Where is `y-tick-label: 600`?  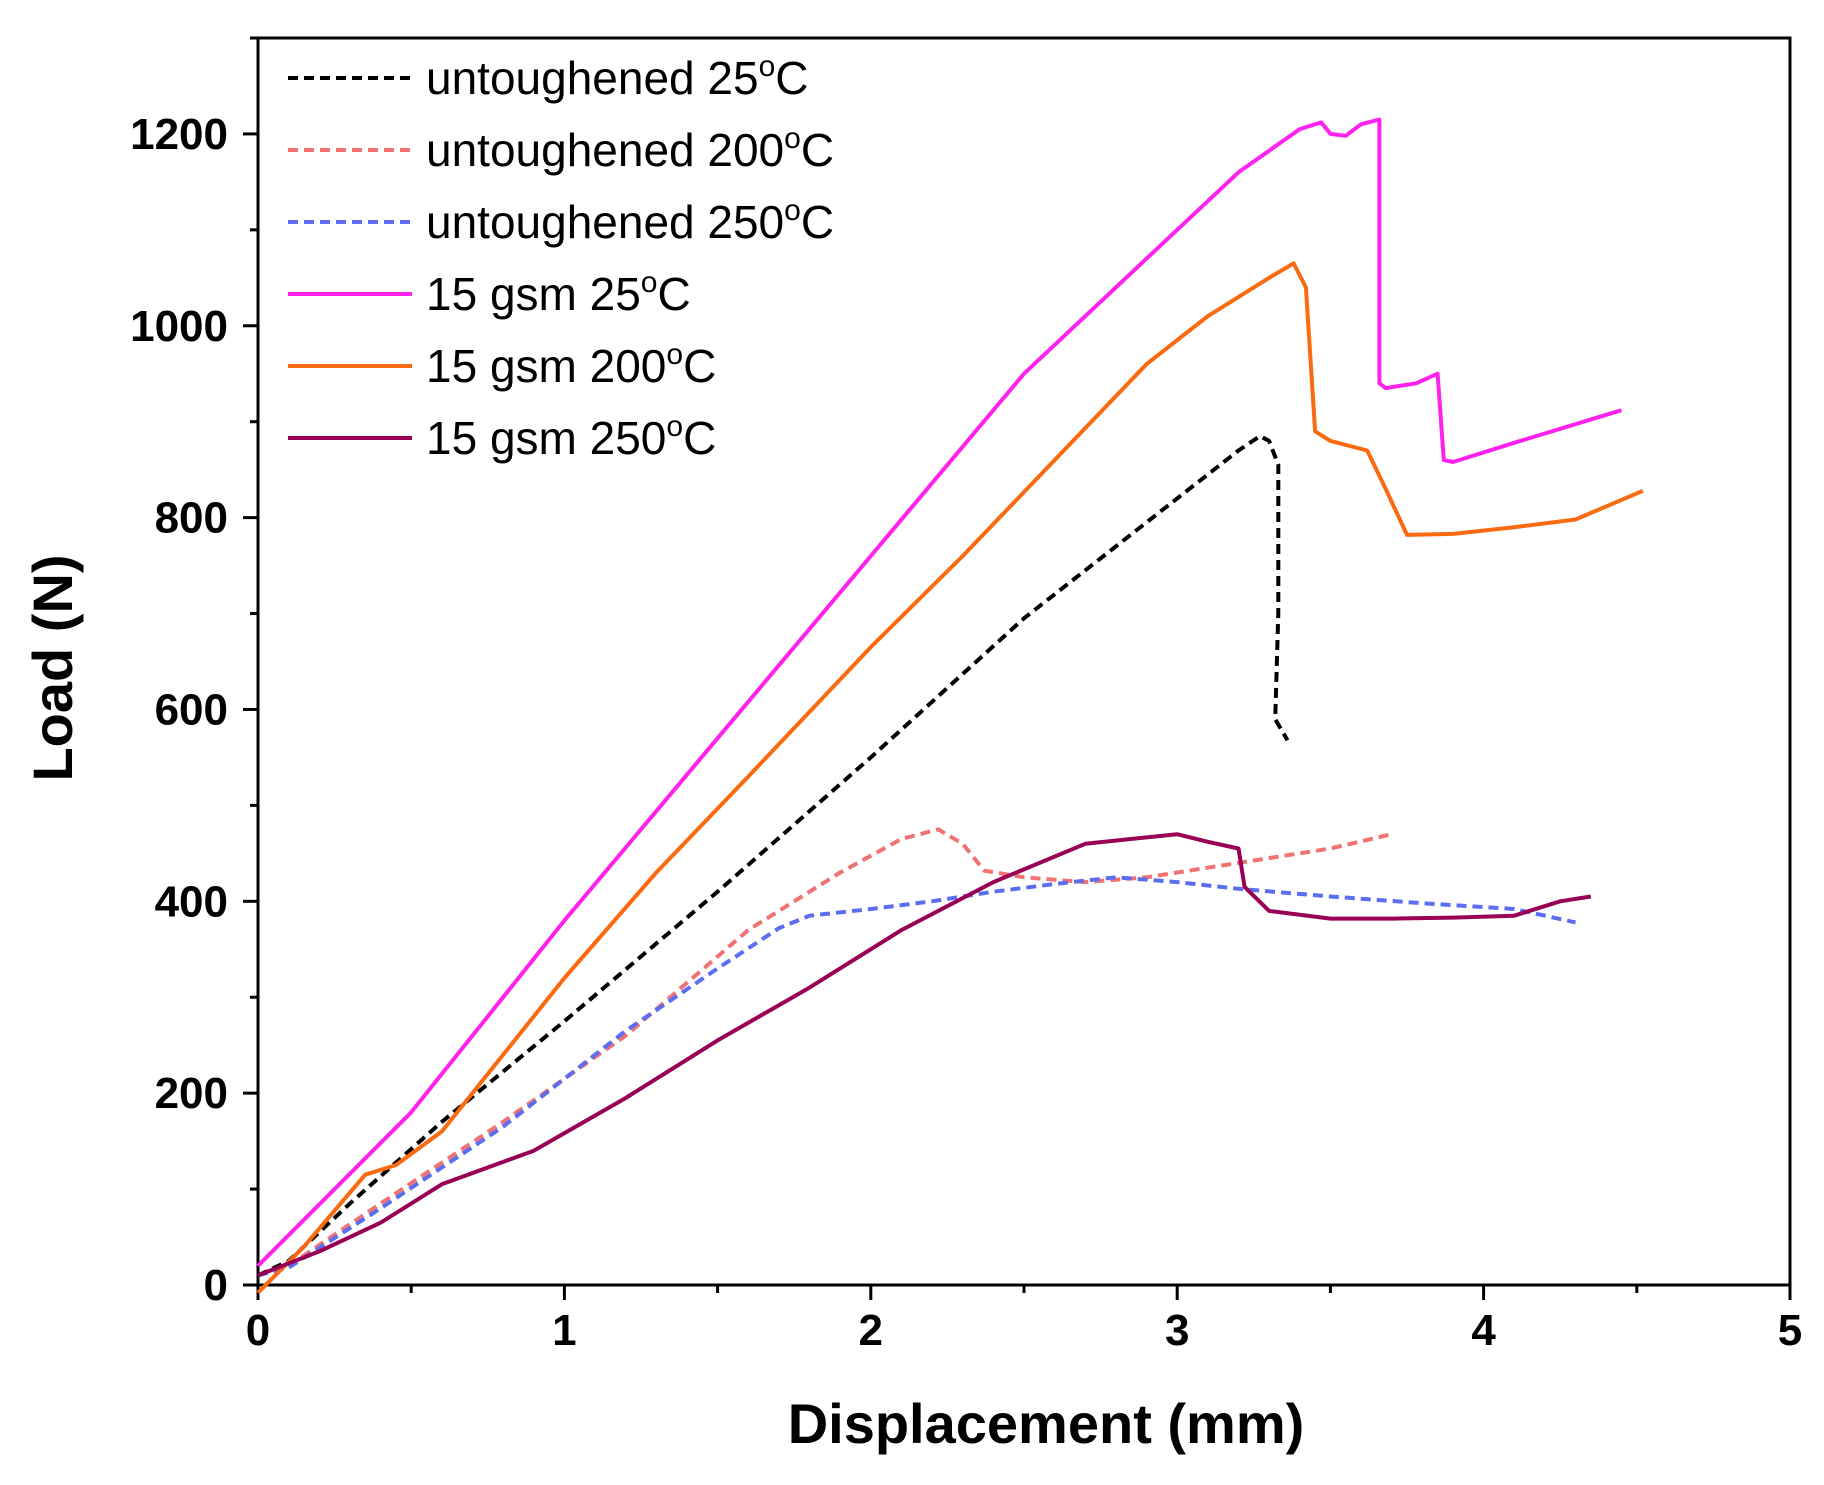
y-tick-label: 600 is located at coordinates (191, 709).